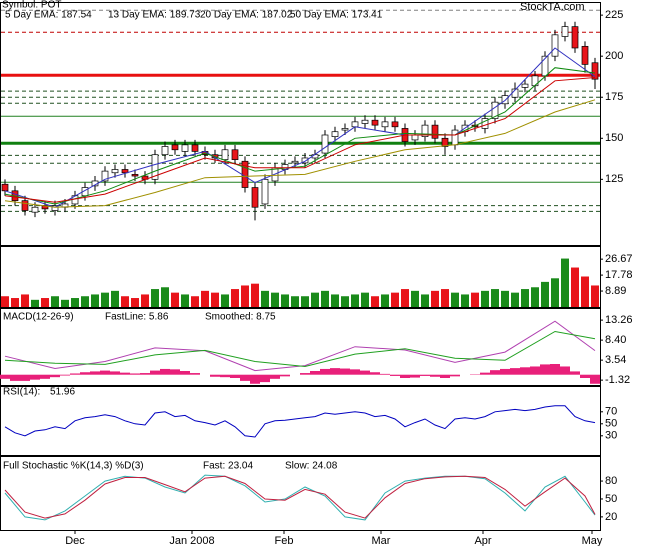 The width and height of the screenshot is (655, 546). Describe the element at coordinates (48, 15) in the screenshot. I see `legend-entry: 5 Day EMA: 187.54` at that location.